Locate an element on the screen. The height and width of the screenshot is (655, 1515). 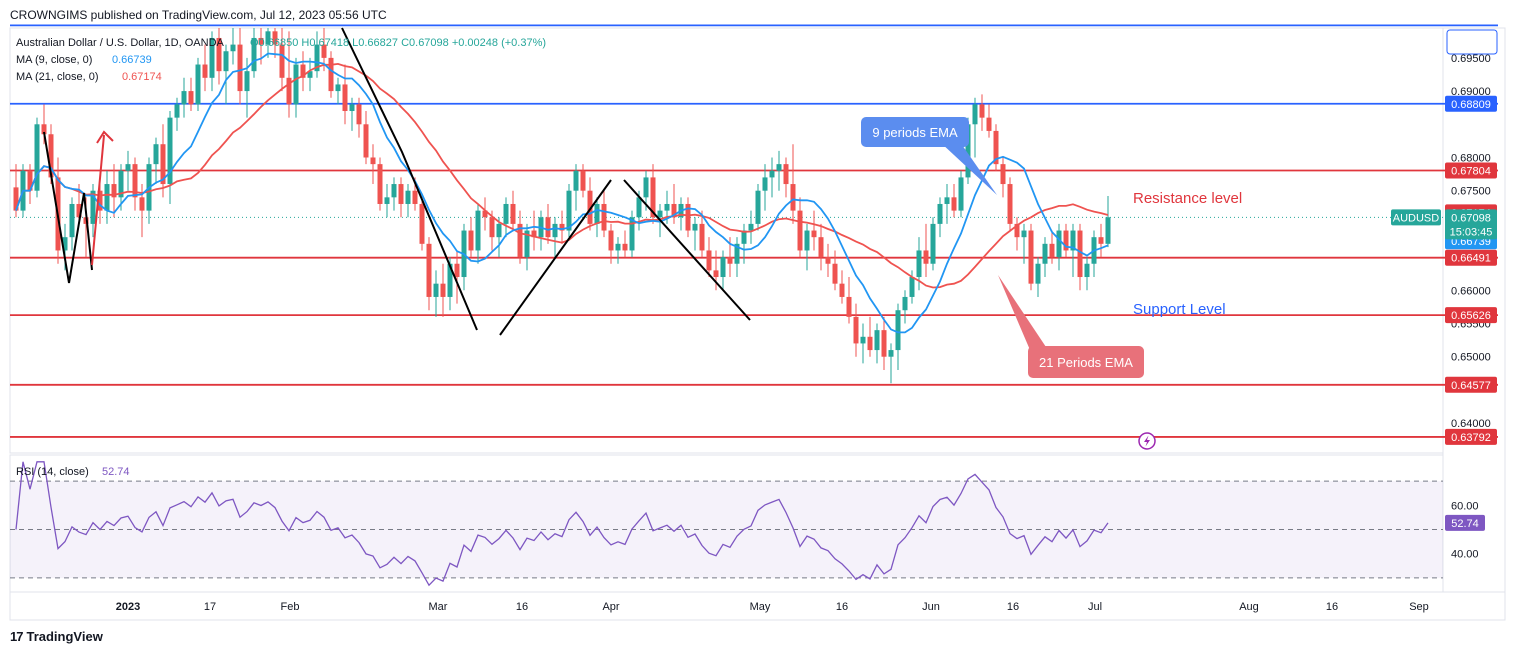
rsi-value-tag-text: 52.74 is located at coordinates (1465, 524).